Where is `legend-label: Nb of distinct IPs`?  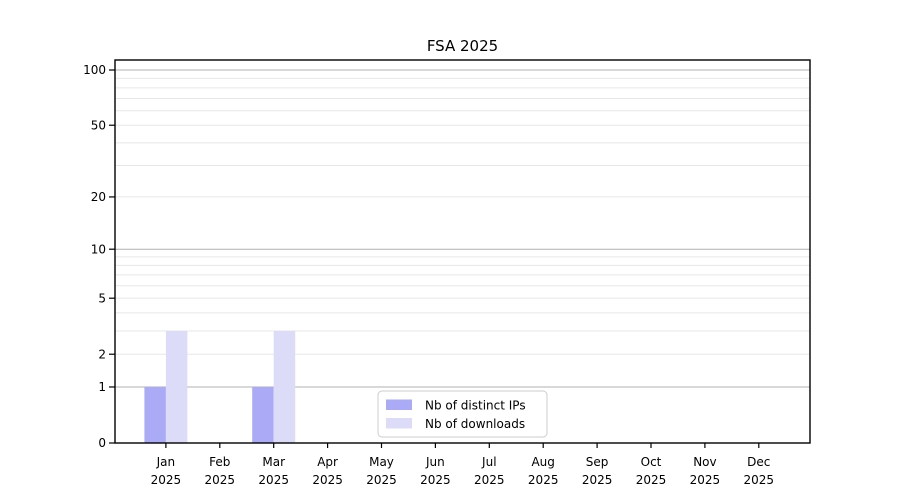 legend-label: Nb of distinct IPs is located at coordinates (475, 405).